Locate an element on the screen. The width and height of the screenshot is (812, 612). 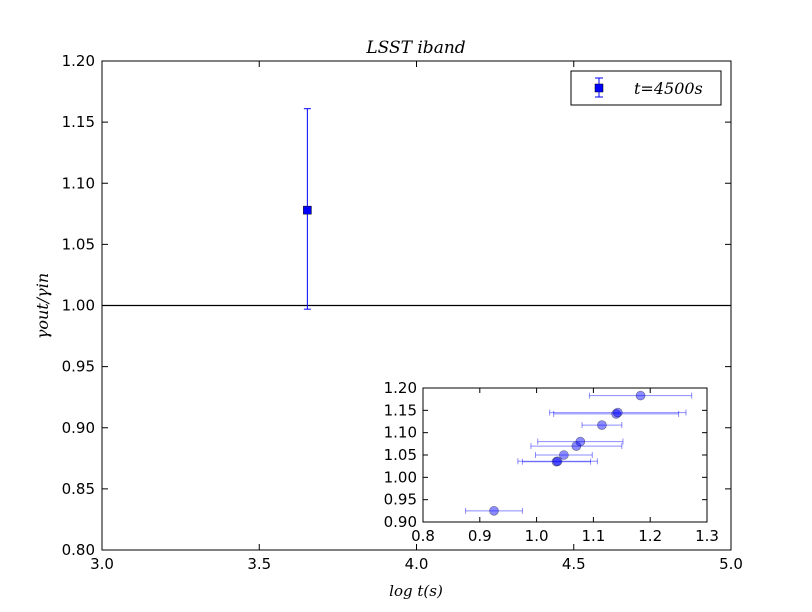
inset-x-tick-label: 0.8 is located at coordinates (423, 536).